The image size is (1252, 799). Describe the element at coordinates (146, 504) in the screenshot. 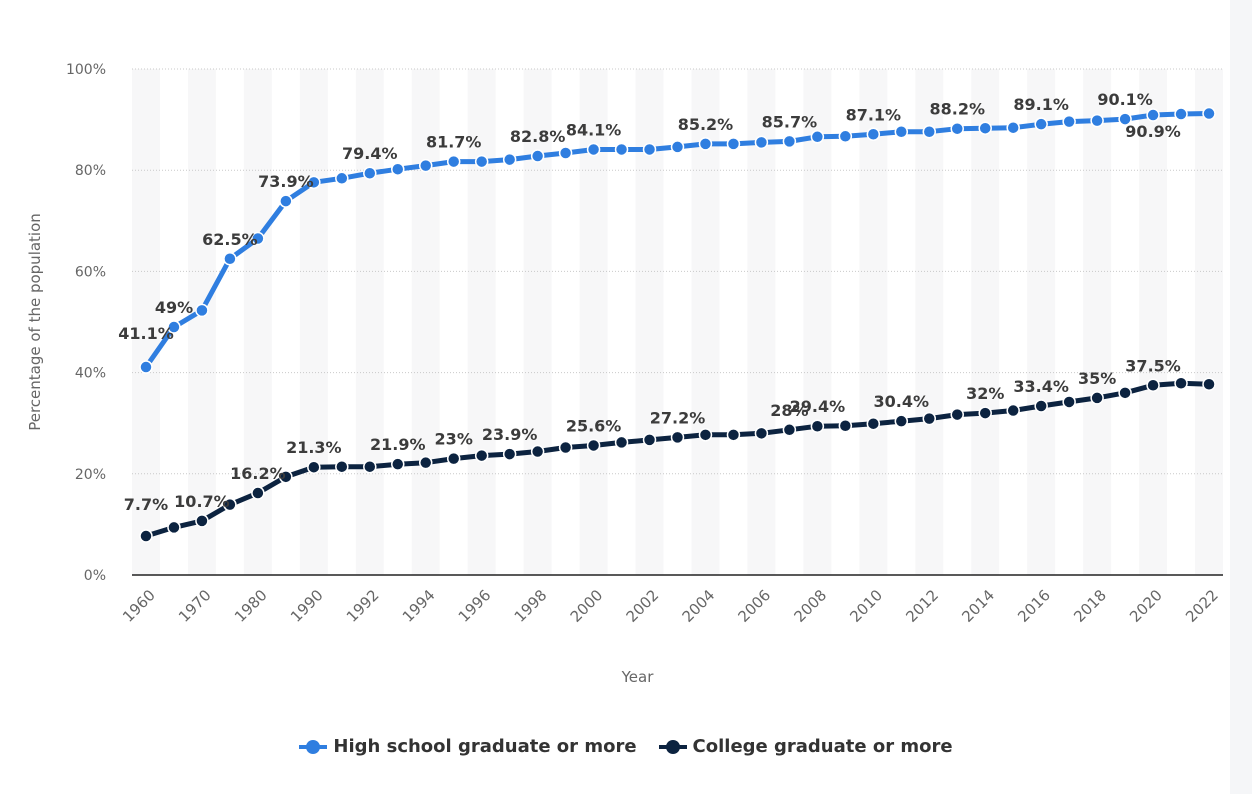

I see `data-label: 7.7%` at that location.